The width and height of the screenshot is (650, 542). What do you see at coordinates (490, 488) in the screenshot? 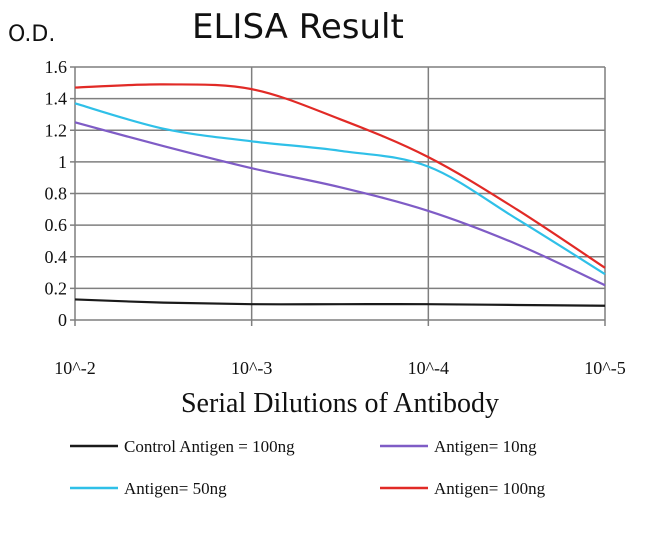
I see `legend-label-4: Antigen= 100ng` at bounding box center [490, 488].